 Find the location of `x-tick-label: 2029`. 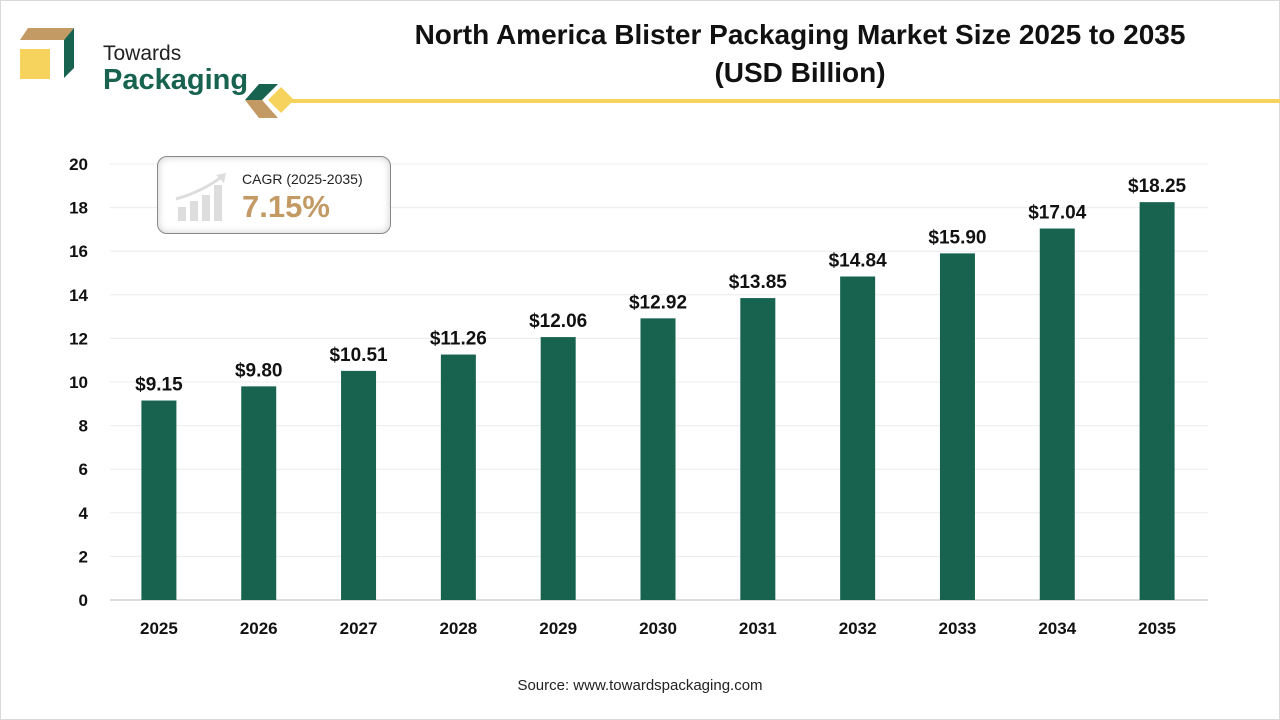

x-tick-label: 2029 is located at coordinates (558, 628).